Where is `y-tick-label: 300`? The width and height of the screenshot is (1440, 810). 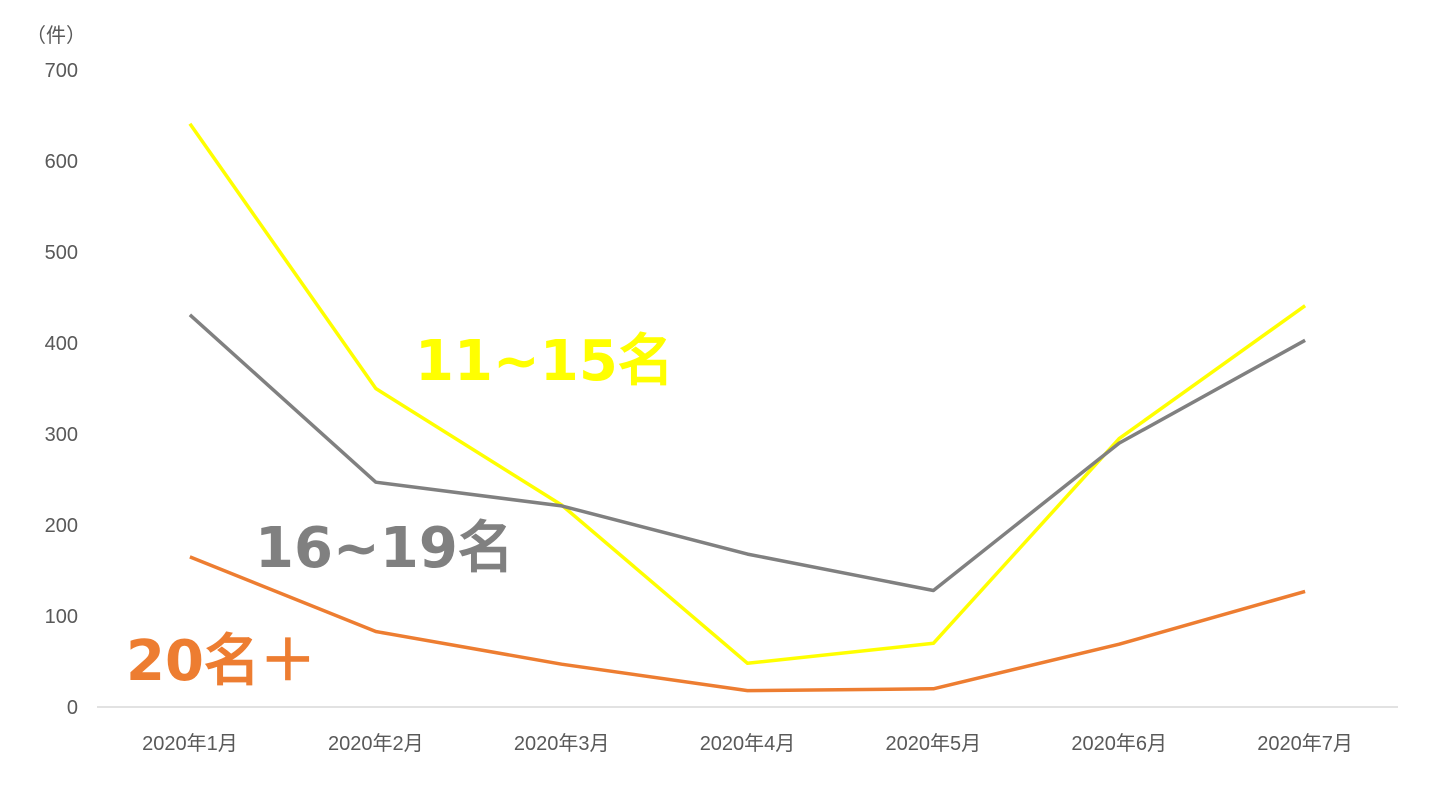 y-tick-label: 300 is located at coordinates (61, 435).